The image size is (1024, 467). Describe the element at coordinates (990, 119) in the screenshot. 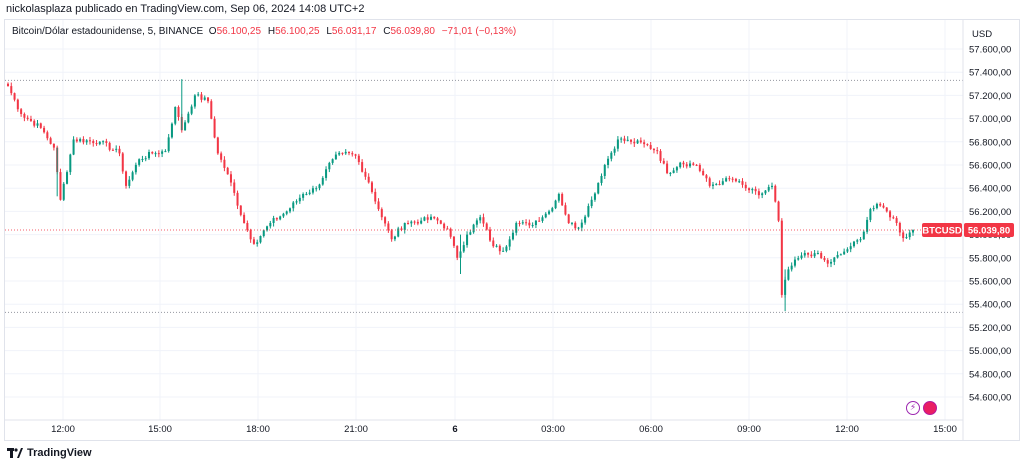

I see `price-tick-label: 57.000,00` at that location.